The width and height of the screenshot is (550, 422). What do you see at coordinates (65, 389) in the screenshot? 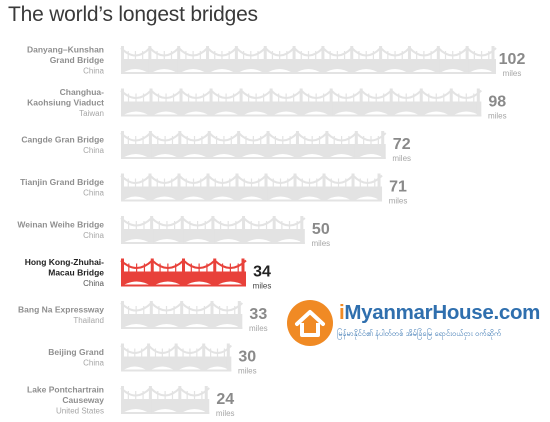
I see `bar-label: Lake Pontchartrain` at bounding box center [65, 389].